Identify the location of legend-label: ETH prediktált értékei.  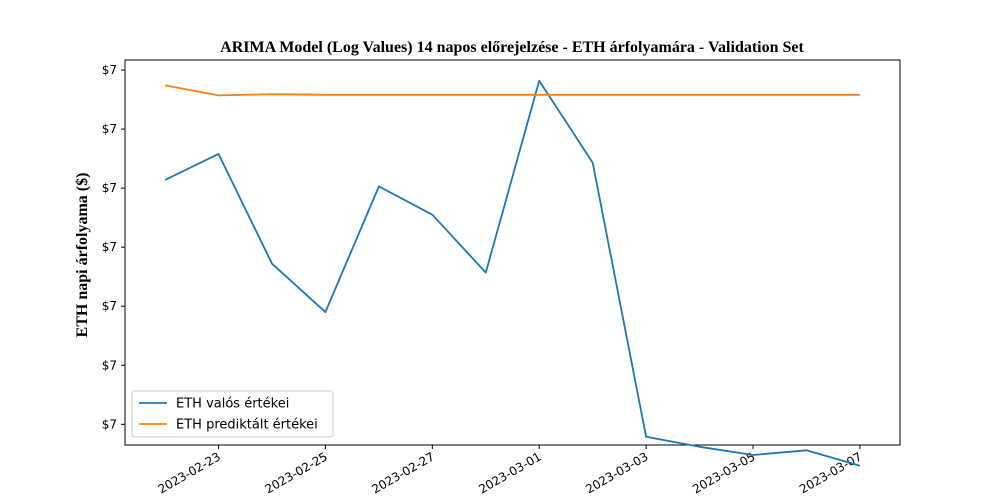
(247, 425).